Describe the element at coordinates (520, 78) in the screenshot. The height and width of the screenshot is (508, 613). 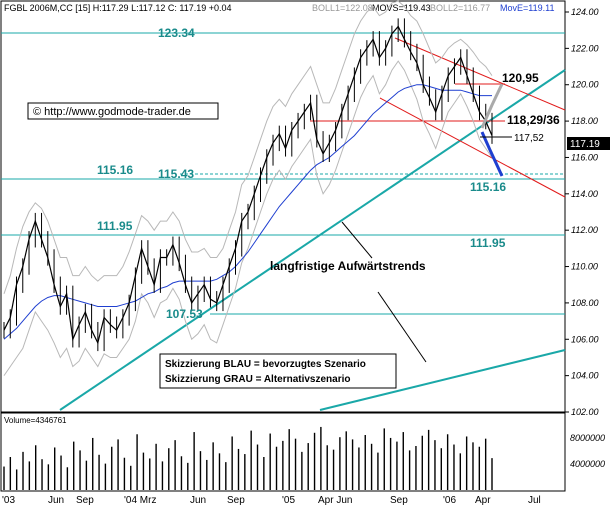
I see `label-120-95: 120,95` at that location.